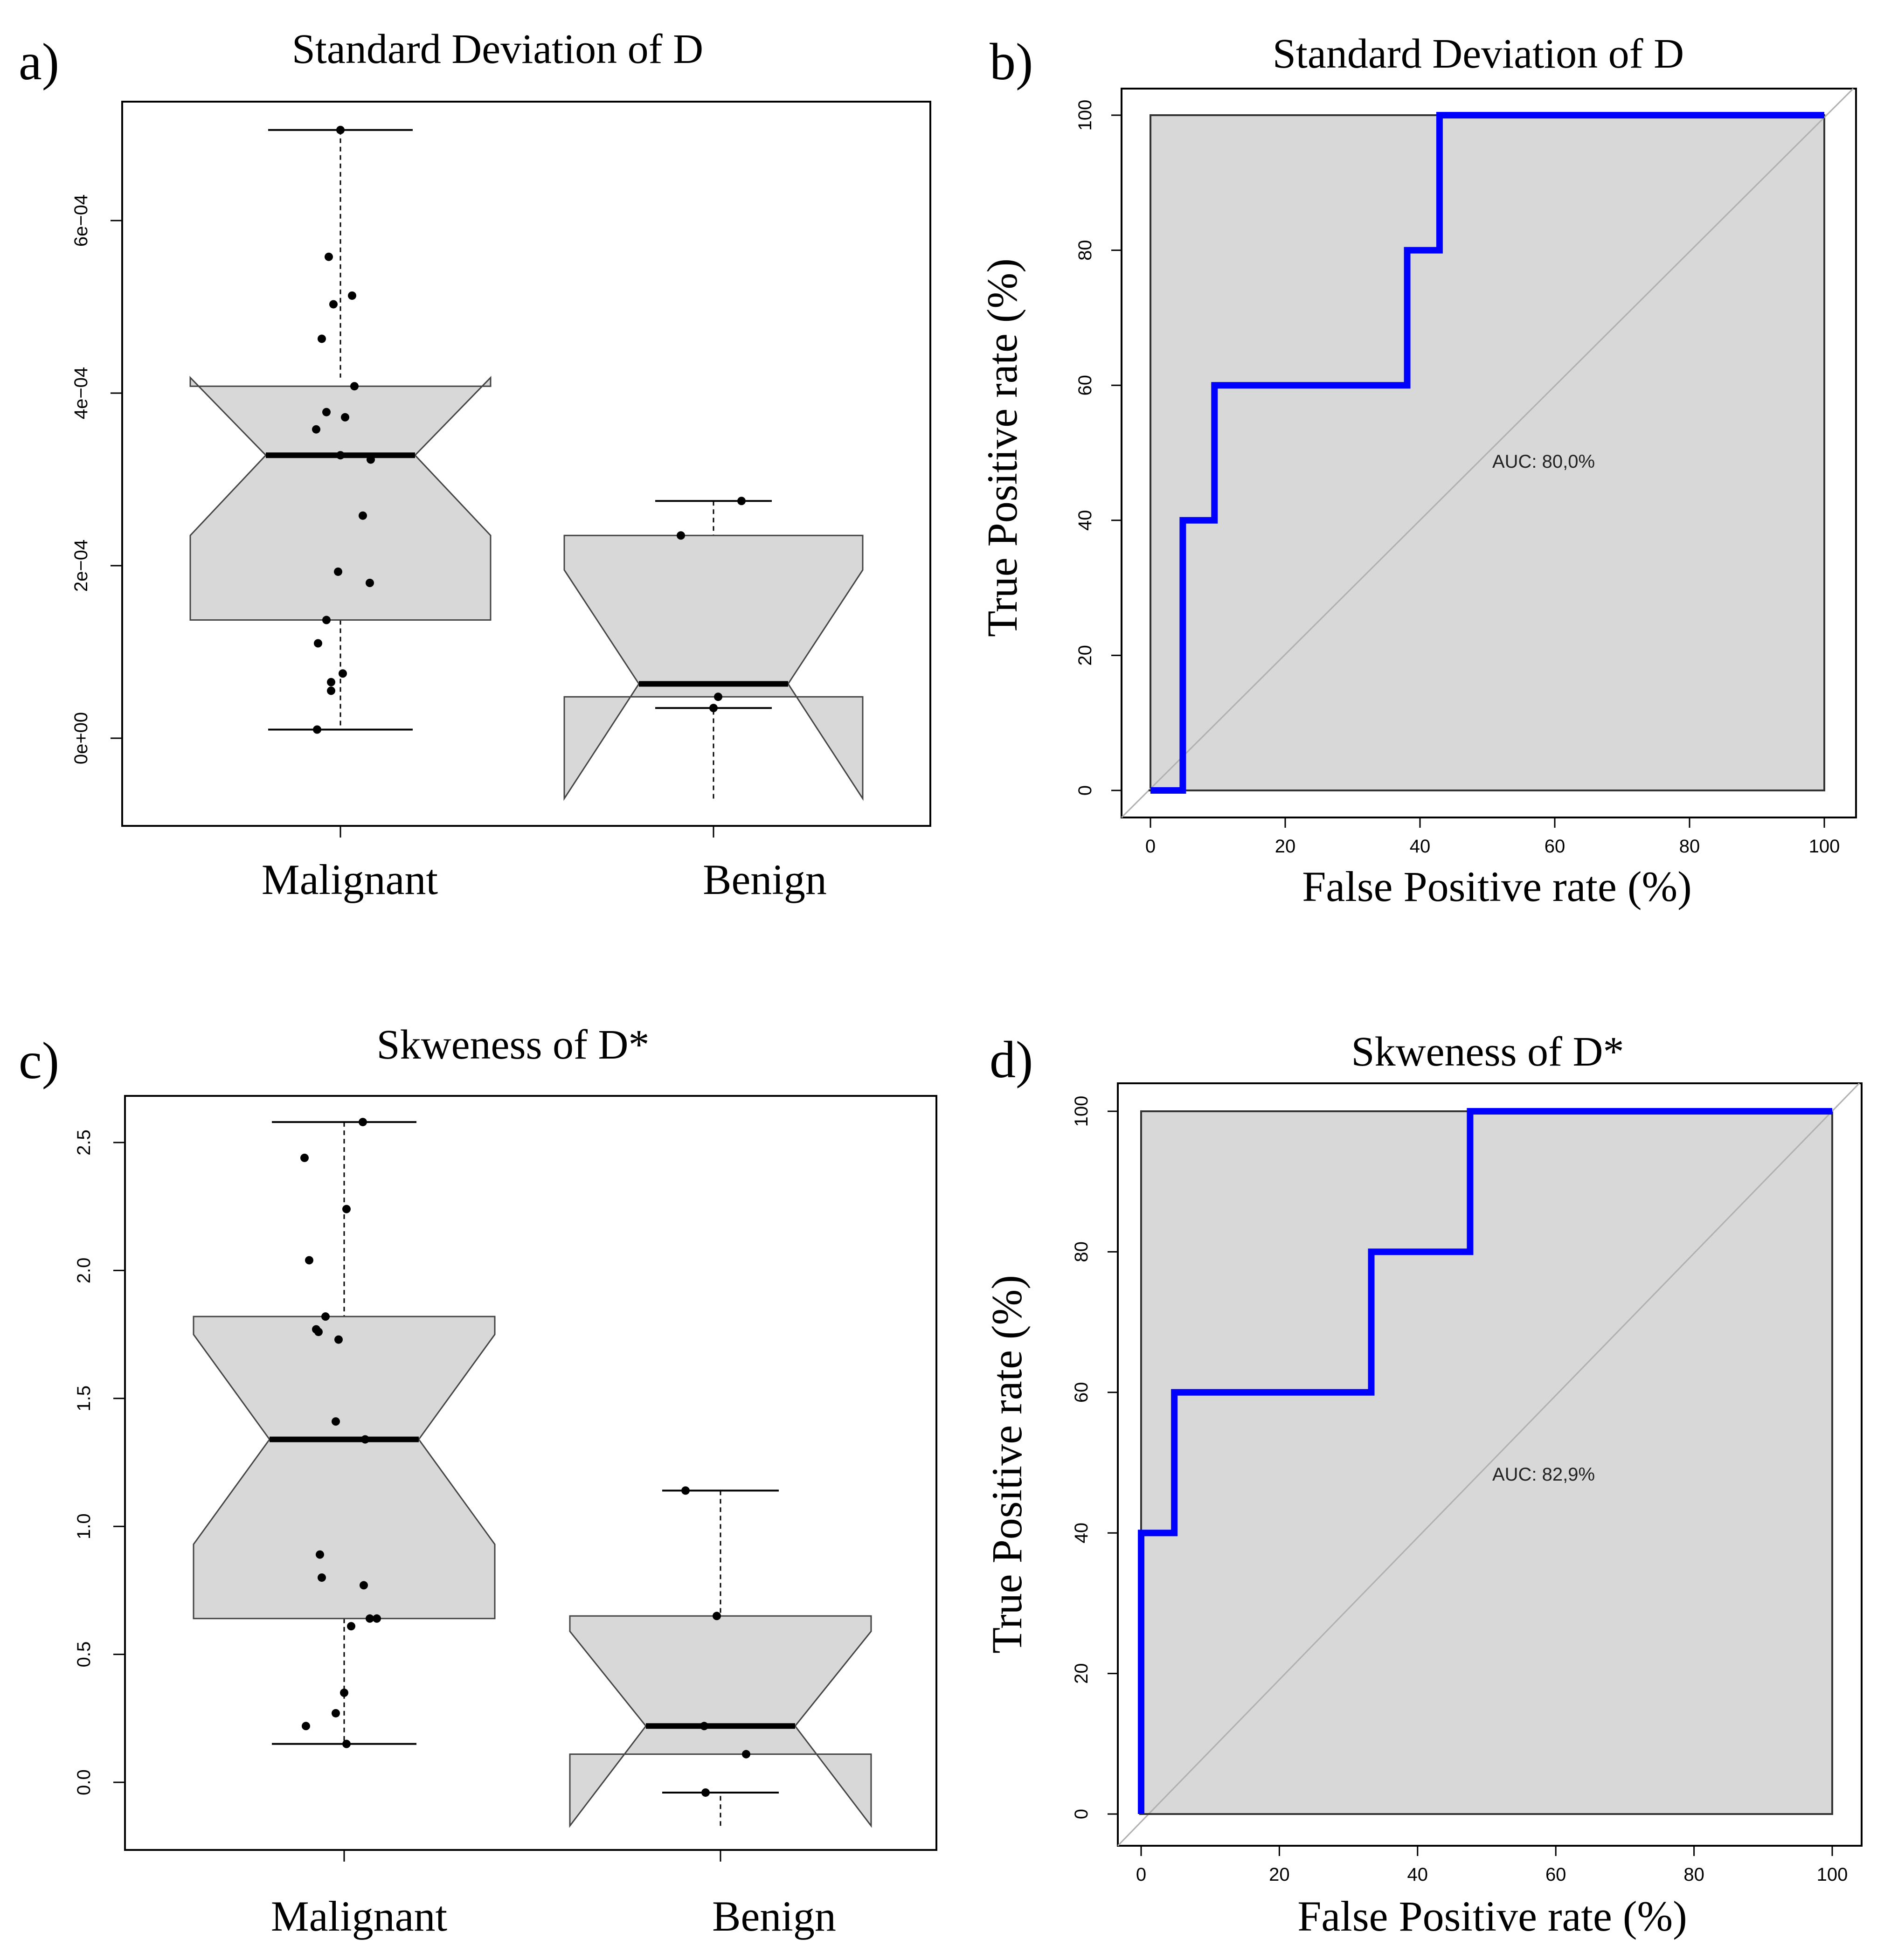 The height and width of the screenshot is (1960, 1884). Describe the element at coordinates (1007, 1465) in the screenshot. I see `panel-d-ylabel: True Positive rate (%)` at that location.